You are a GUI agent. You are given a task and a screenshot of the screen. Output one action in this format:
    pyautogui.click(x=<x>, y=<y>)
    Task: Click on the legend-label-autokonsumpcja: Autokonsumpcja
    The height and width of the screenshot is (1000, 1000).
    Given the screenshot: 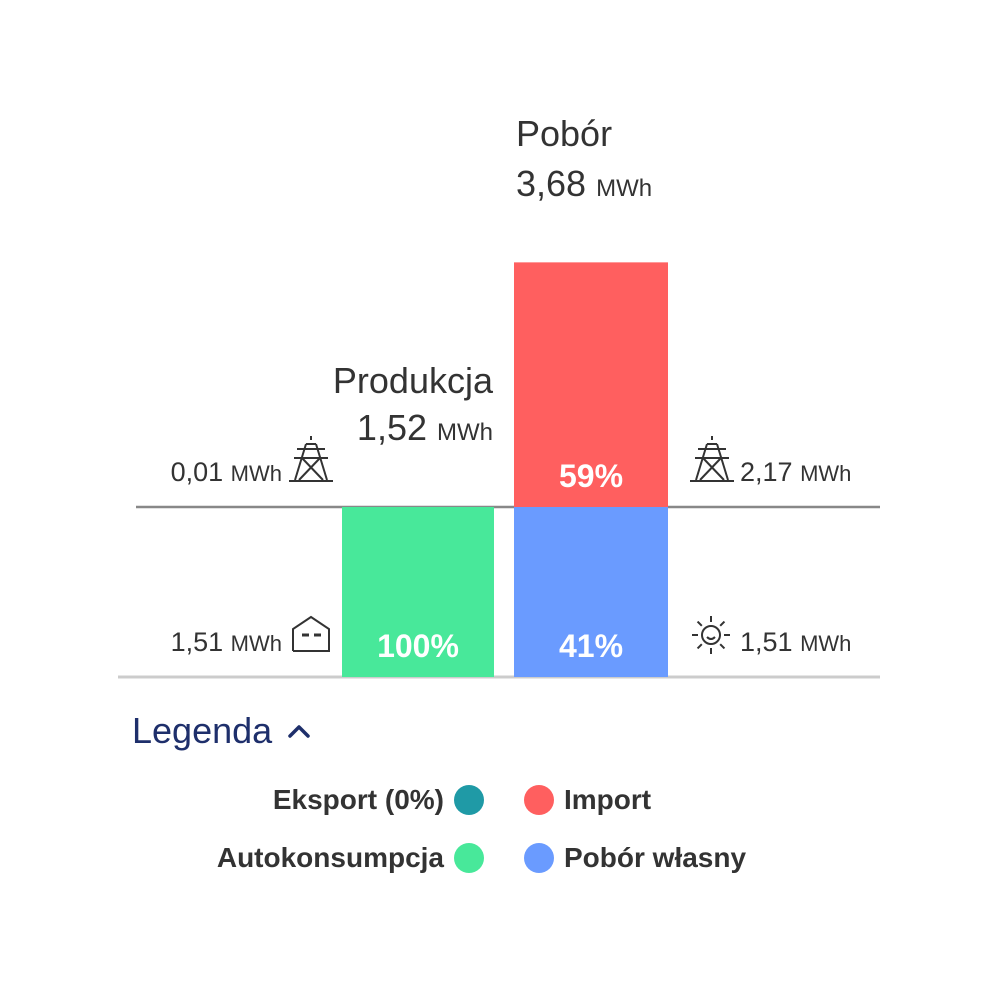 What is the action you would take?
    pyautogui.click(x=330, y=857)
    